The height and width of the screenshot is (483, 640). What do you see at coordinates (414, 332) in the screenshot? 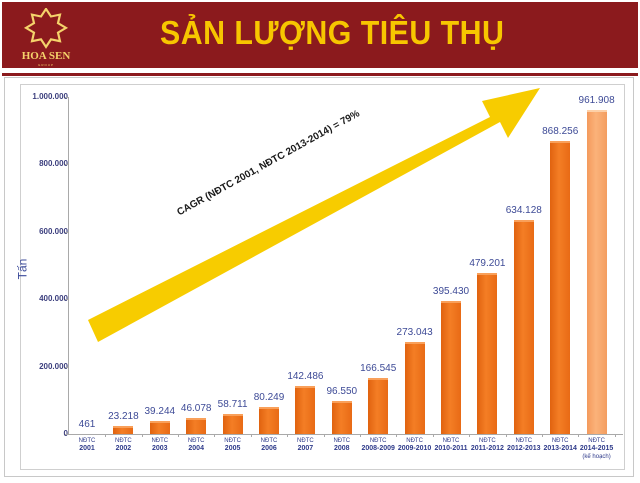
I see `bar-value-label: 273.043` at bounding box center [414, 332].